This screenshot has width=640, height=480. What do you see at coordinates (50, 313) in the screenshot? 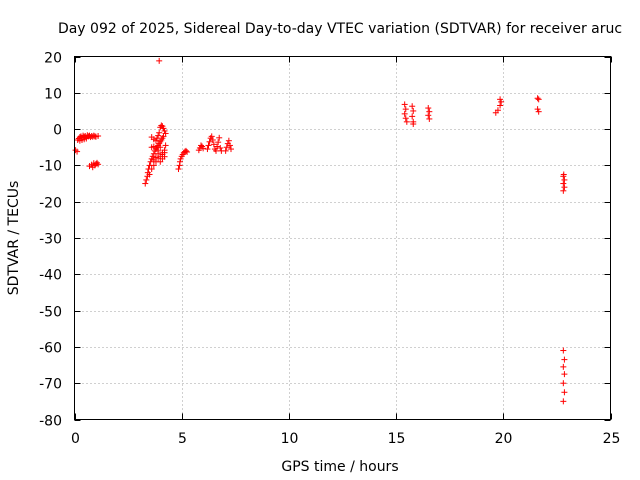
I see `y-tick-label: -50` at bounding box center [50, 313].